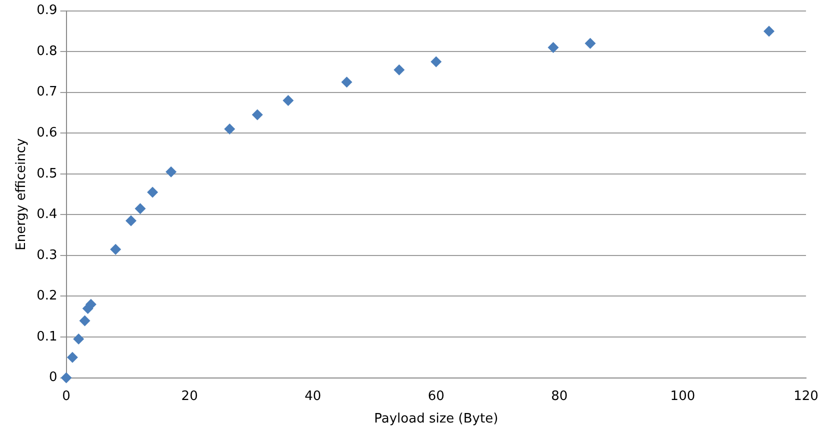  I want to click on y-tick-label: 0.9, so click(47, 10).